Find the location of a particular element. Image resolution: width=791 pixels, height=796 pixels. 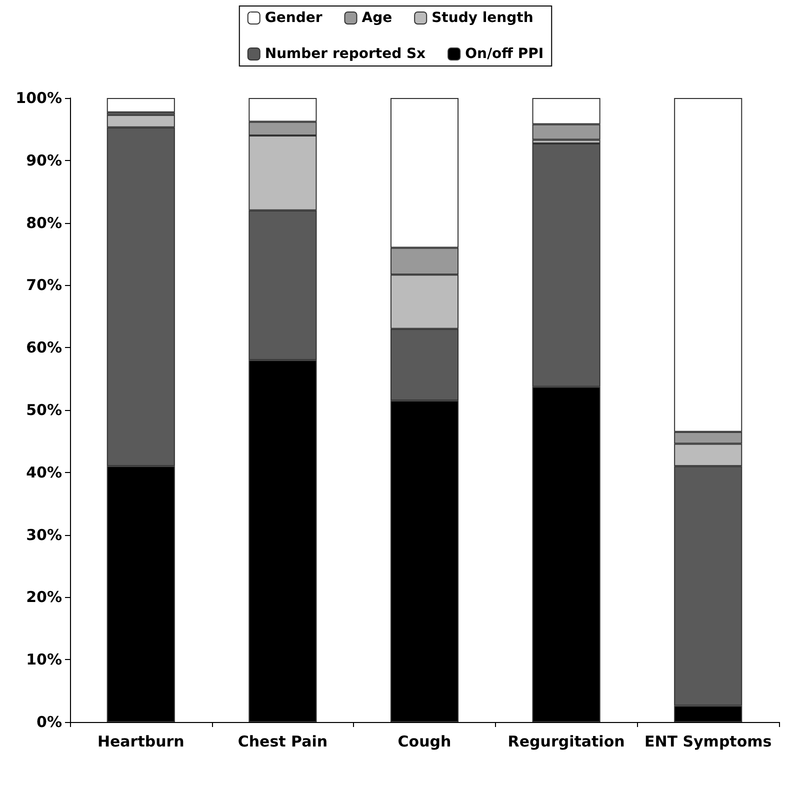

x-tick-label: Regurgitation is located at coordinates (566, 741).